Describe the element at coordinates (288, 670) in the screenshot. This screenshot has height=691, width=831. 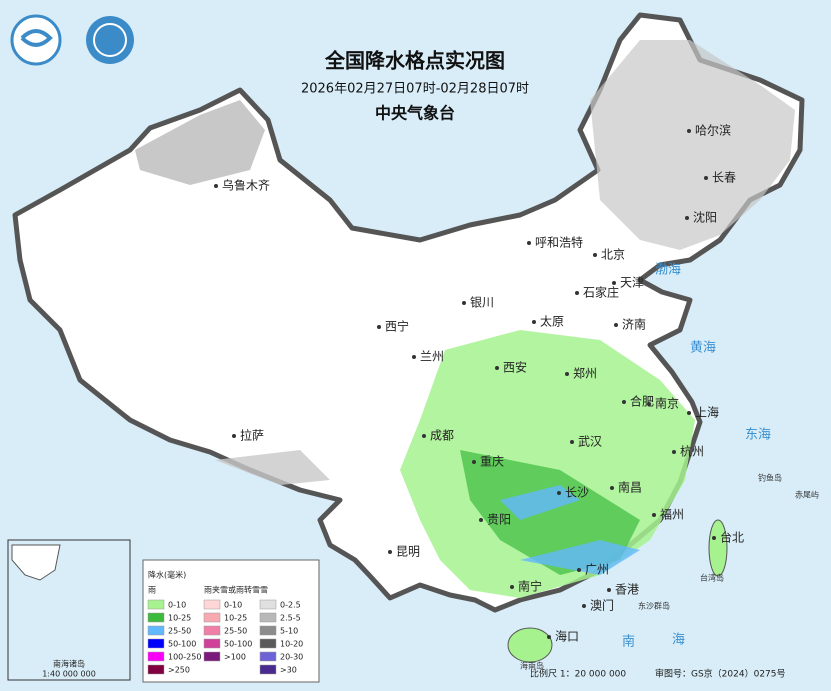
I see `legend-label: >30` at that location.